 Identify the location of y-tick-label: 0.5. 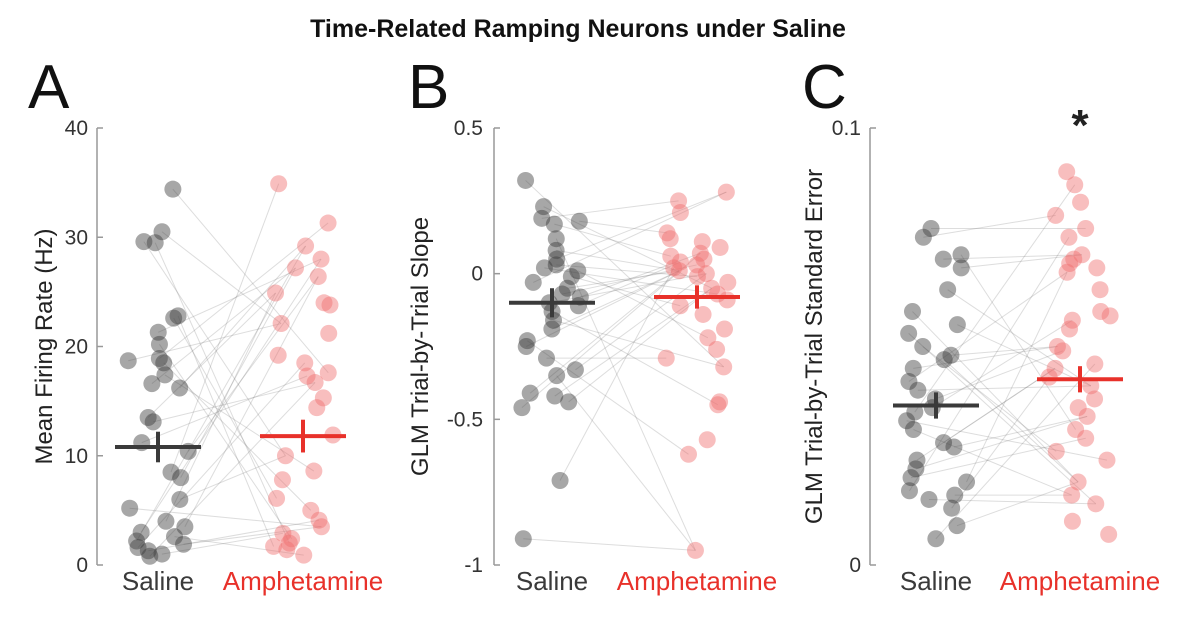
(468, 128).